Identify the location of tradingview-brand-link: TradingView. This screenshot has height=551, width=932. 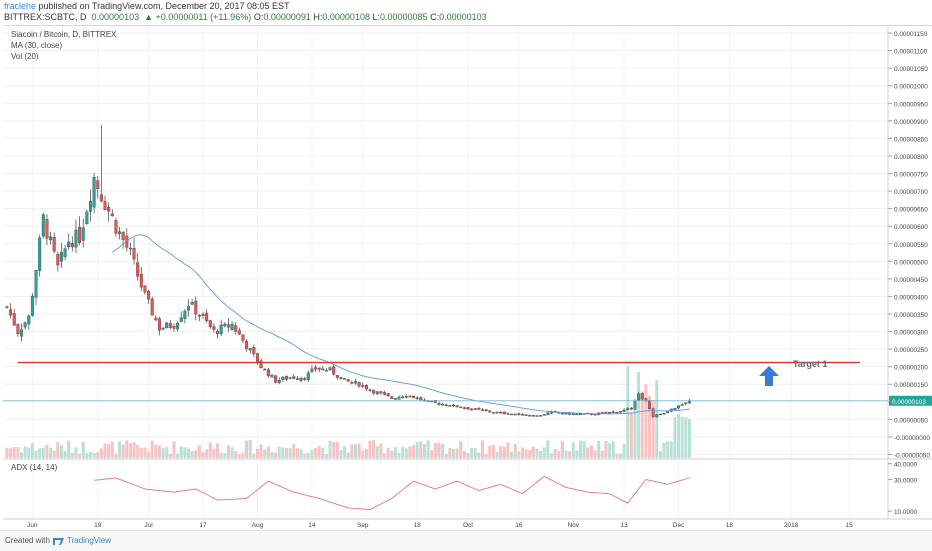
(89, 540).